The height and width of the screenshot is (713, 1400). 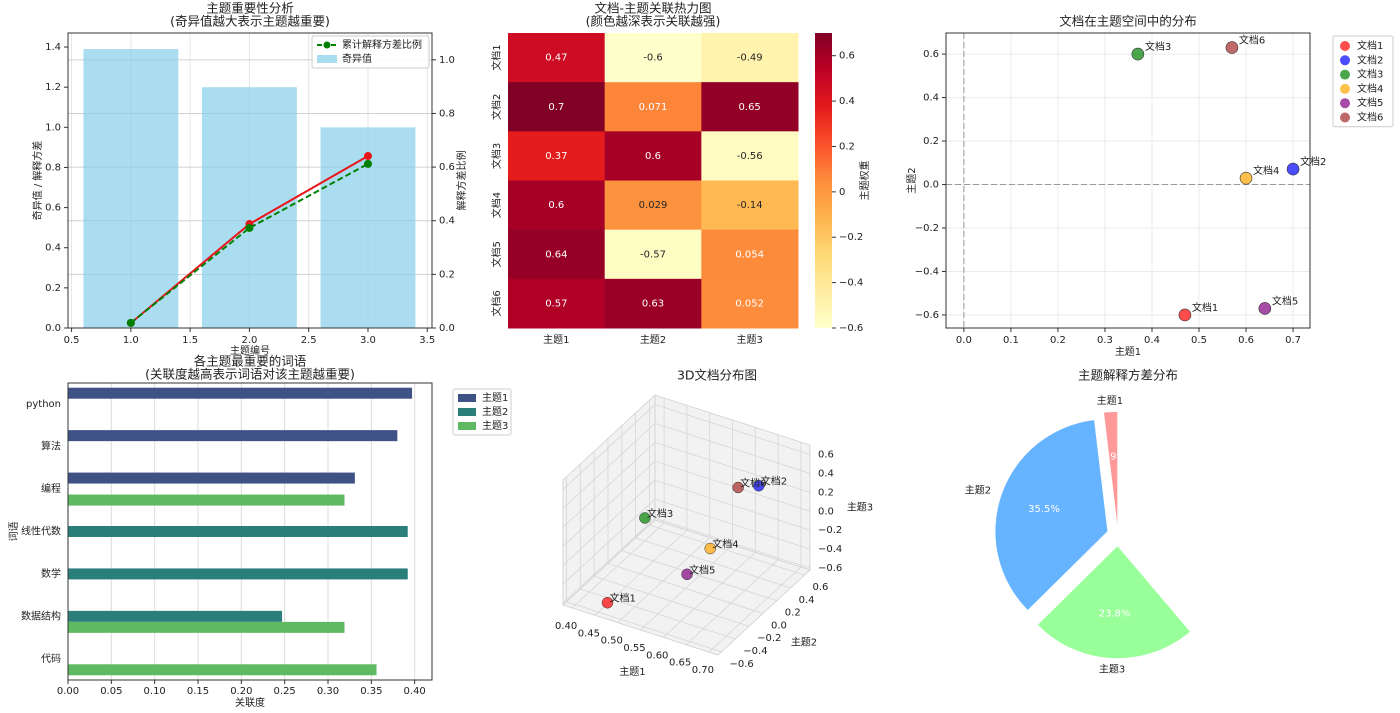 What do you see at coordinates (653, 254) in the screenshot?
I see `cell-label: -0.57` at bounding box center [653, 254].